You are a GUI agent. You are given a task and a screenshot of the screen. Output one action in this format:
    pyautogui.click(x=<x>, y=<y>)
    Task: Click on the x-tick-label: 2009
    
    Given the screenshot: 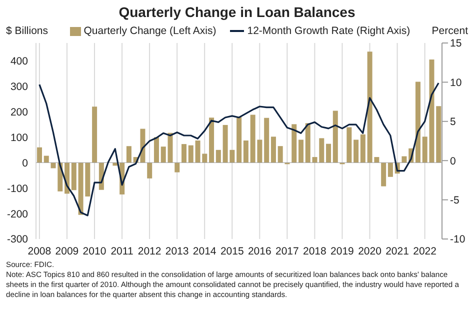 What is the action you would take?
    pyautogui.click(x=67, y=251)
    